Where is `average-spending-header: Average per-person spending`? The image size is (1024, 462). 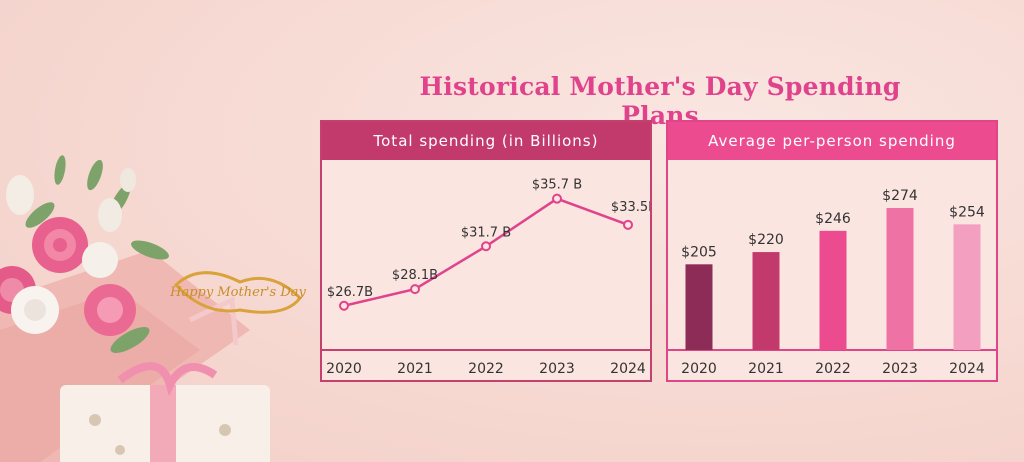
average-spending-header: Average per-person spending is located at coordinates (832, 141).